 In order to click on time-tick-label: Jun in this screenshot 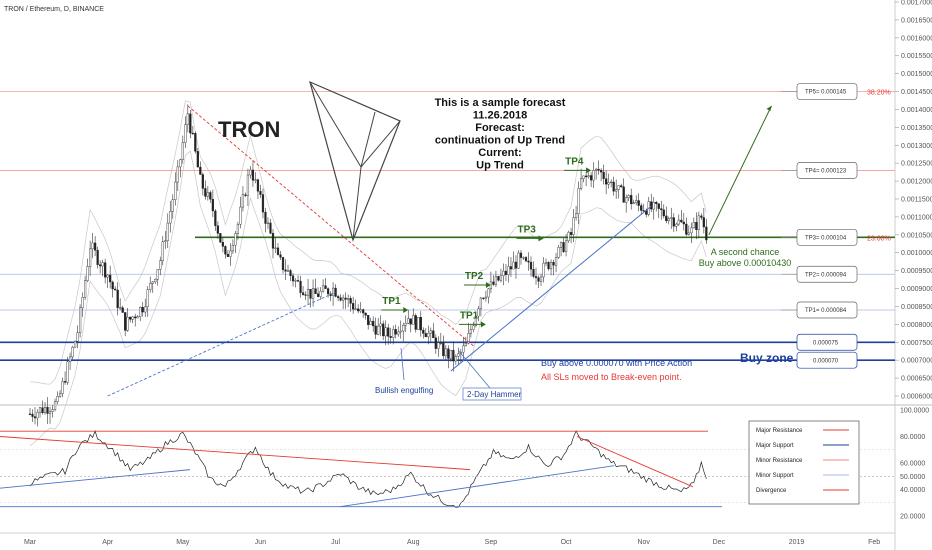, I will do `click(260, 542)`.